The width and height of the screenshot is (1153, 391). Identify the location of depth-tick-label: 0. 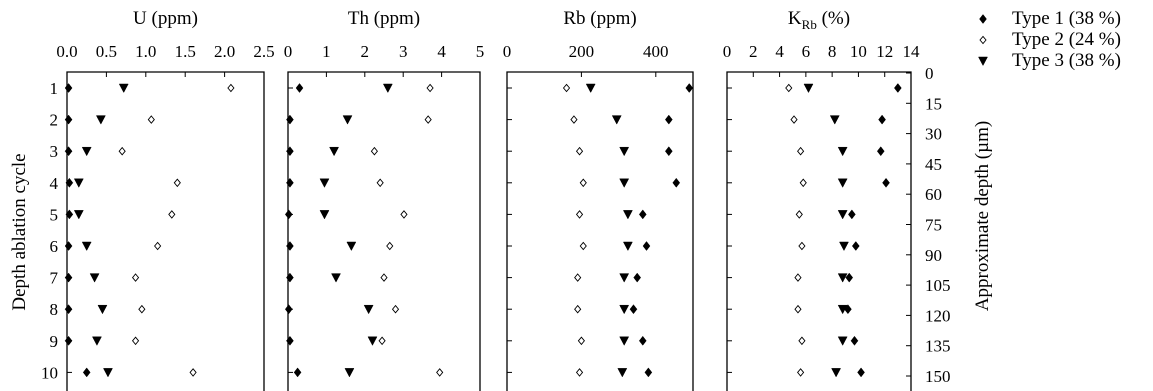
(929, 73).